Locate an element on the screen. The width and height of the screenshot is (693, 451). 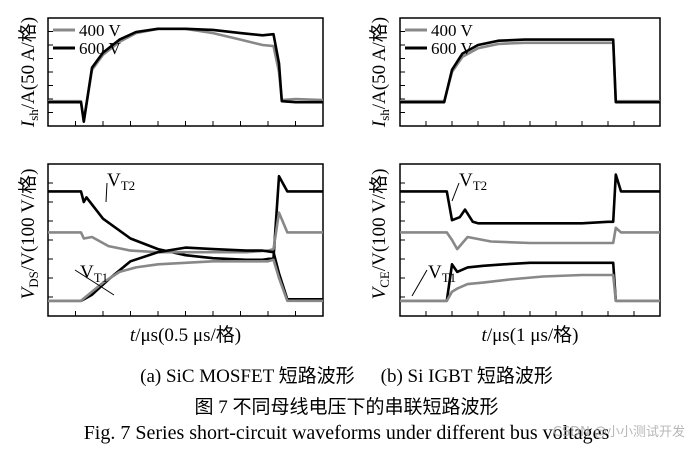
caption-b: (b) Si IGBT 短路波形 is located at coordinates (466, 376).